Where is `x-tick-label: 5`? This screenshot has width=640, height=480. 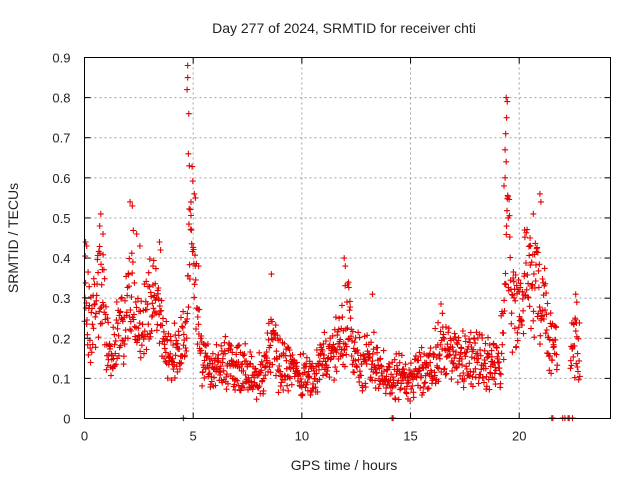 x-tick-label: 5 is located at coordinates (193, 436).